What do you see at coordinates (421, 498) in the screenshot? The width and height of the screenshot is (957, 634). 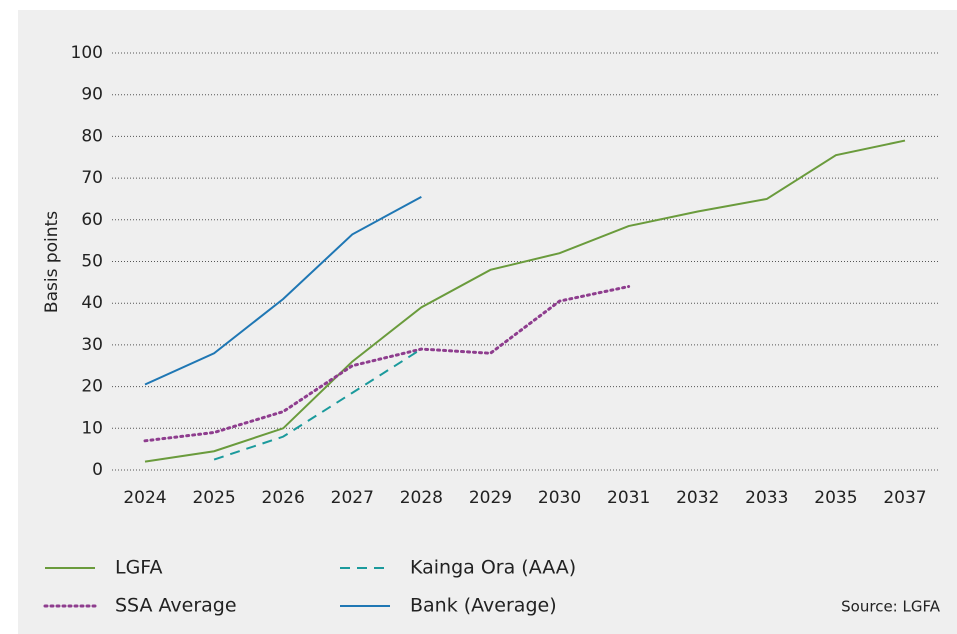 I see `x-tick-label: 2028` at bounding box center [421, 498].